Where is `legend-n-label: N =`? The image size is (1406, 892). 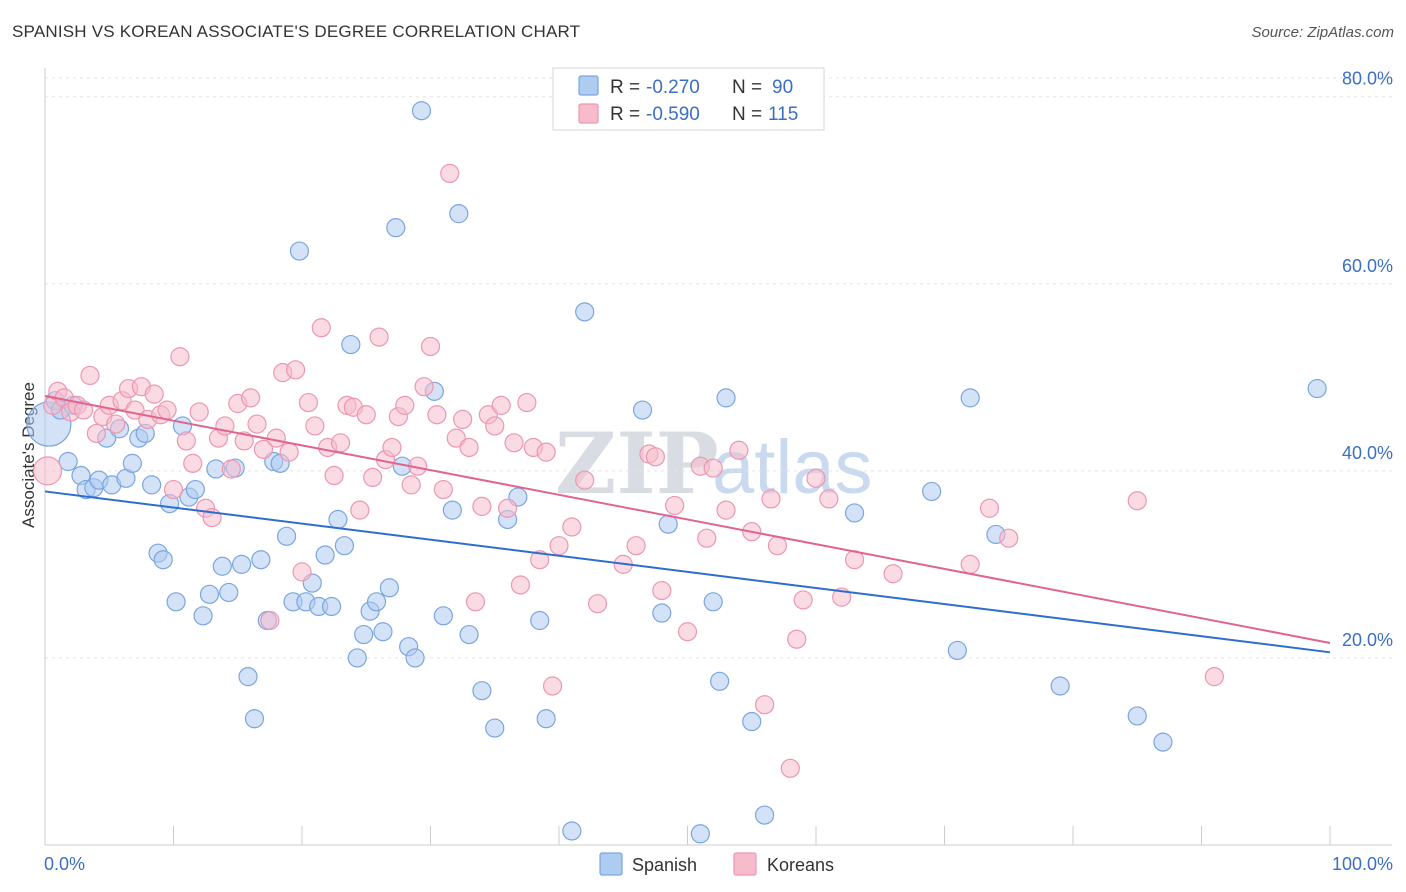
legend-n-label: N = is located at coordinates (749, 87).